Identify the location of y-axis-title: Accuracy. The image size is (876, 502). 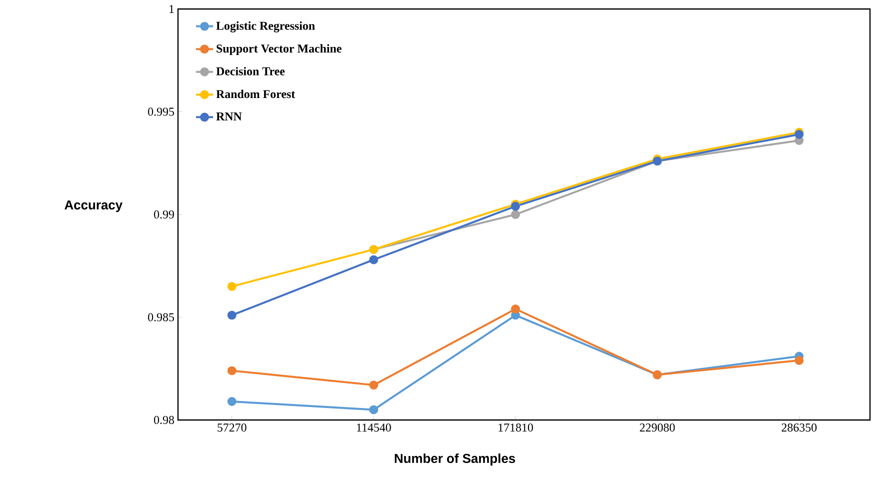
(93, 206).